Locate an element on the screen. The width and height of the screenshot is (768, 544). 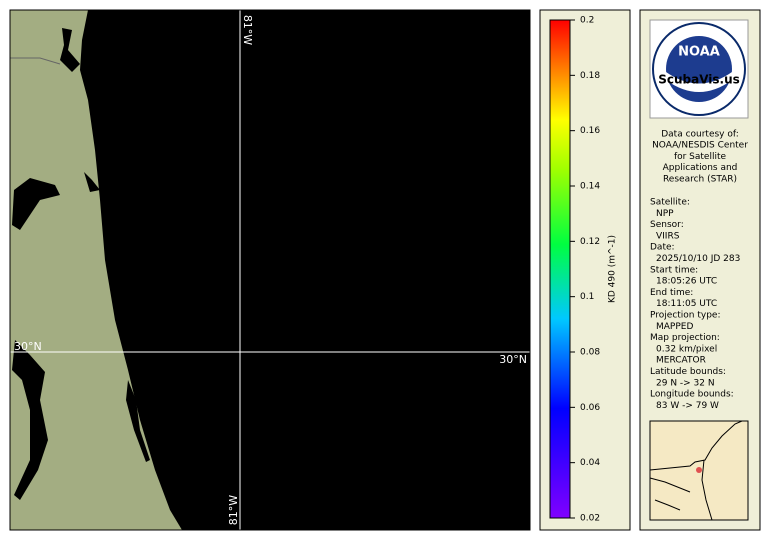
field-label: Start time: is located at coordinates (674, 270).